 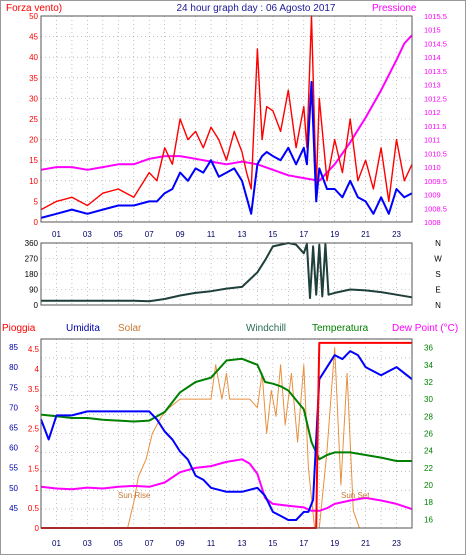 What do you see at coordinates (33, 98) in the screenshot?
I see `wind-speed-tick-label: 30` at bounding box center [33, 98].